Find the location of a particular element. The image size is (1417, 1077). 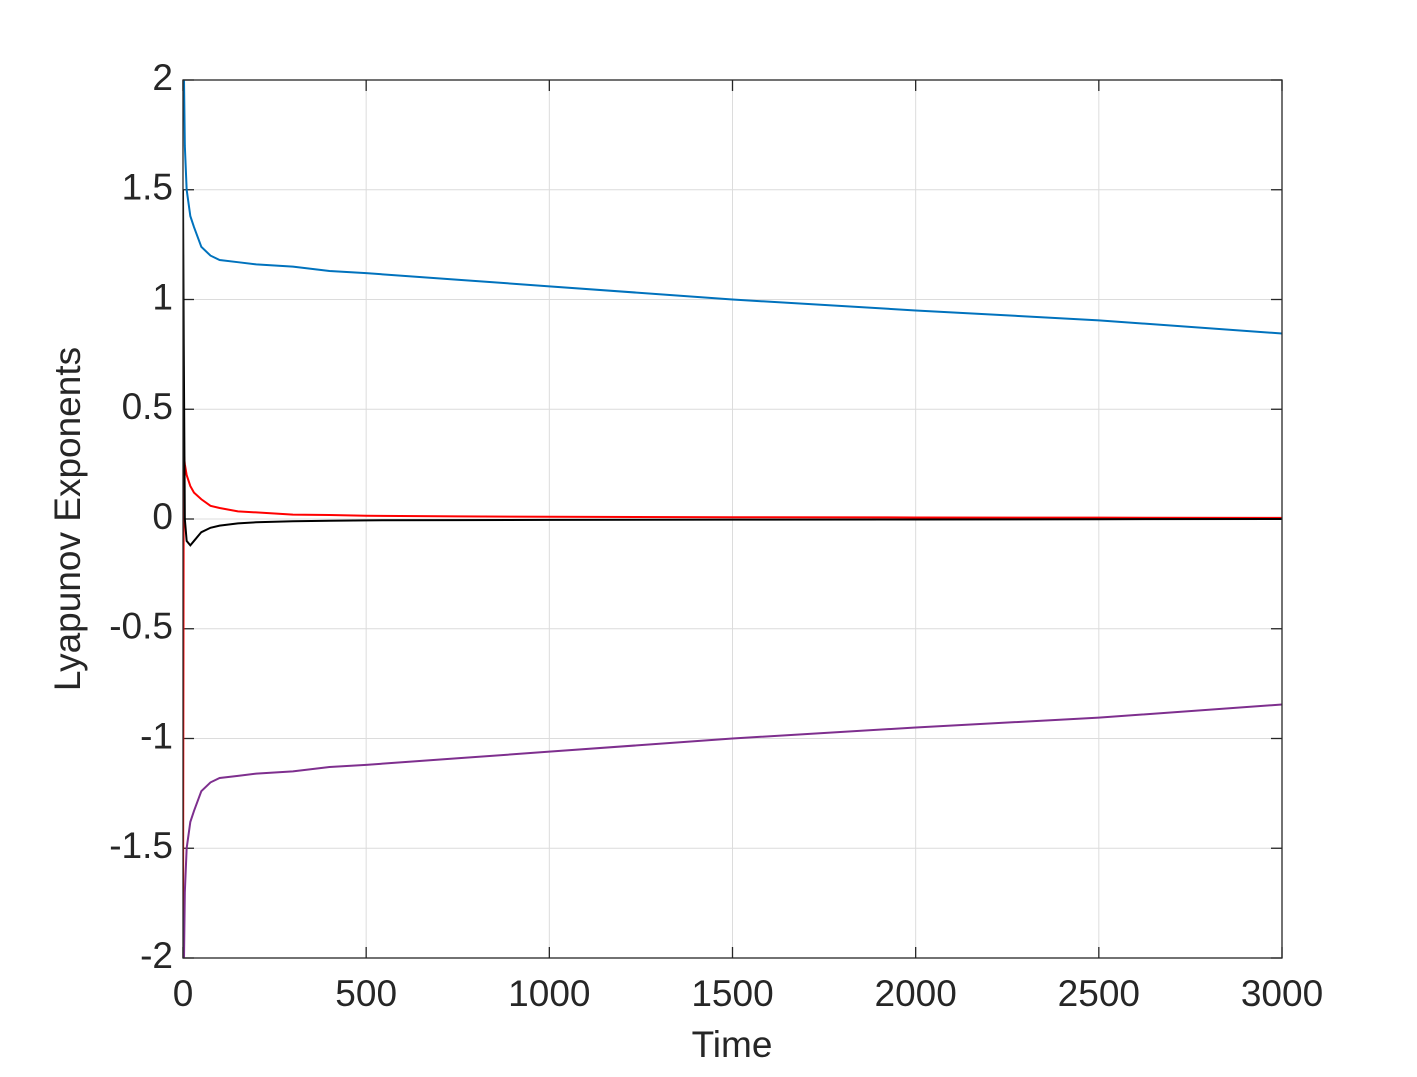

x-tick-label: 1000 is located at coordinates (549, 993).